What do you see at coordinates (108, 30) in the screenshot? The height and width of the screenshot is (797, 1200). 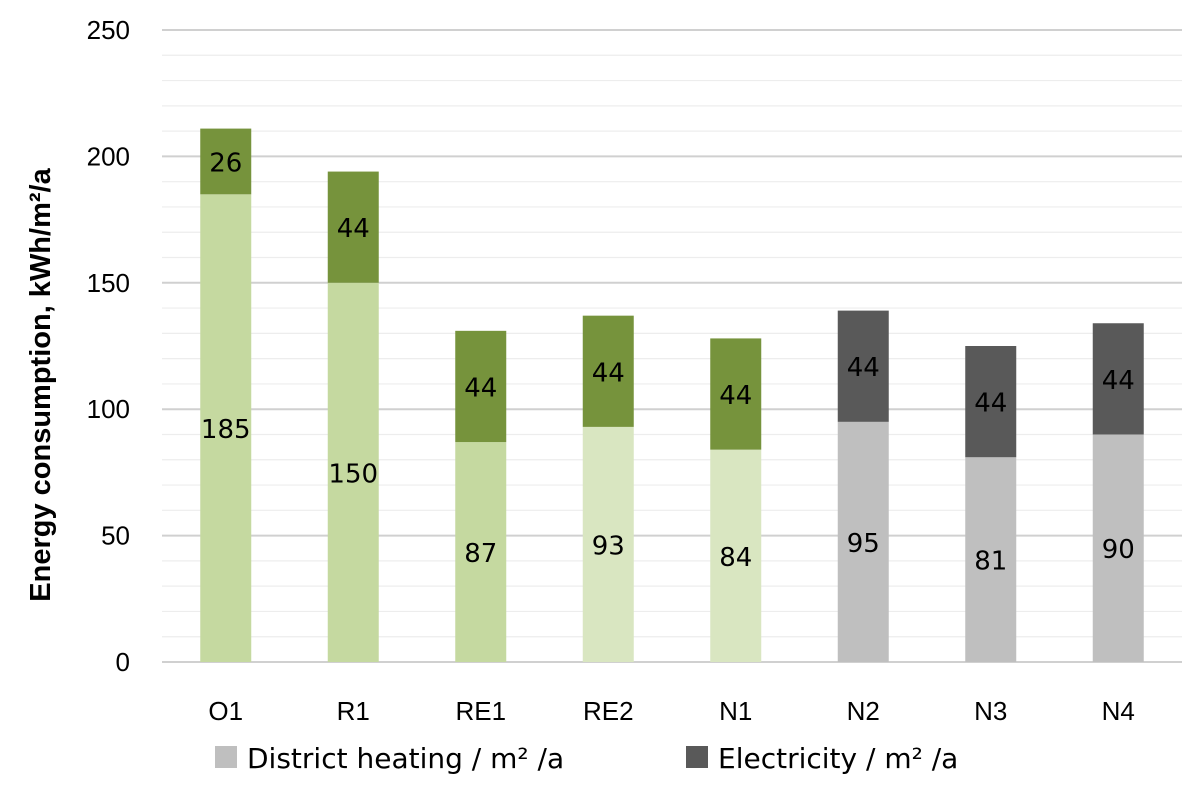 I see `y-tick-label: 250` at bounding box center [108, 30].